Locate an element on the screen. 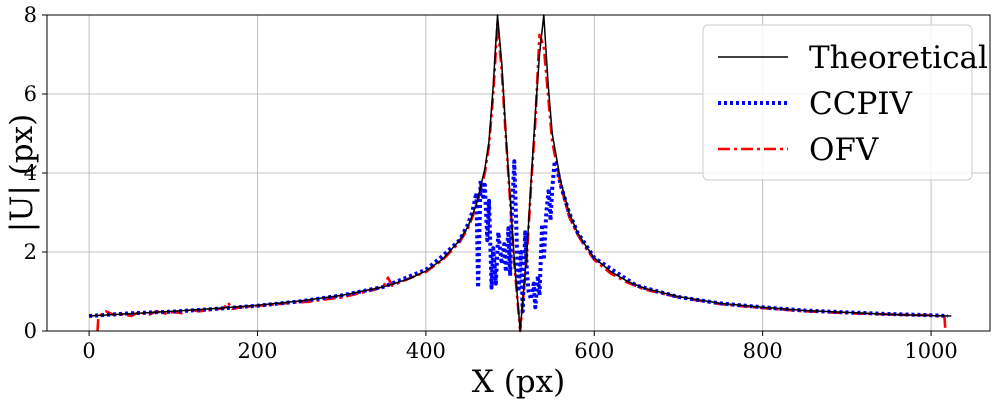 The image size is (996, 403). legend-box is located at coordinates (837, 102).